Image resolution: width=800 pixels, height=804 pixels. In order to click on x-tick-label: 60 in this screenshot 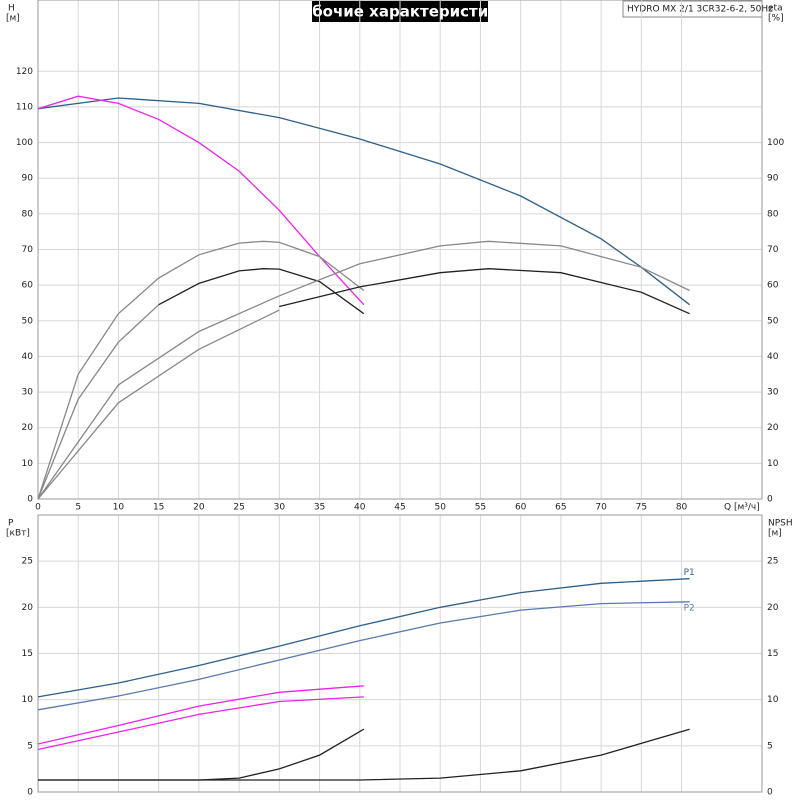, I will do `click(521, 508)`.